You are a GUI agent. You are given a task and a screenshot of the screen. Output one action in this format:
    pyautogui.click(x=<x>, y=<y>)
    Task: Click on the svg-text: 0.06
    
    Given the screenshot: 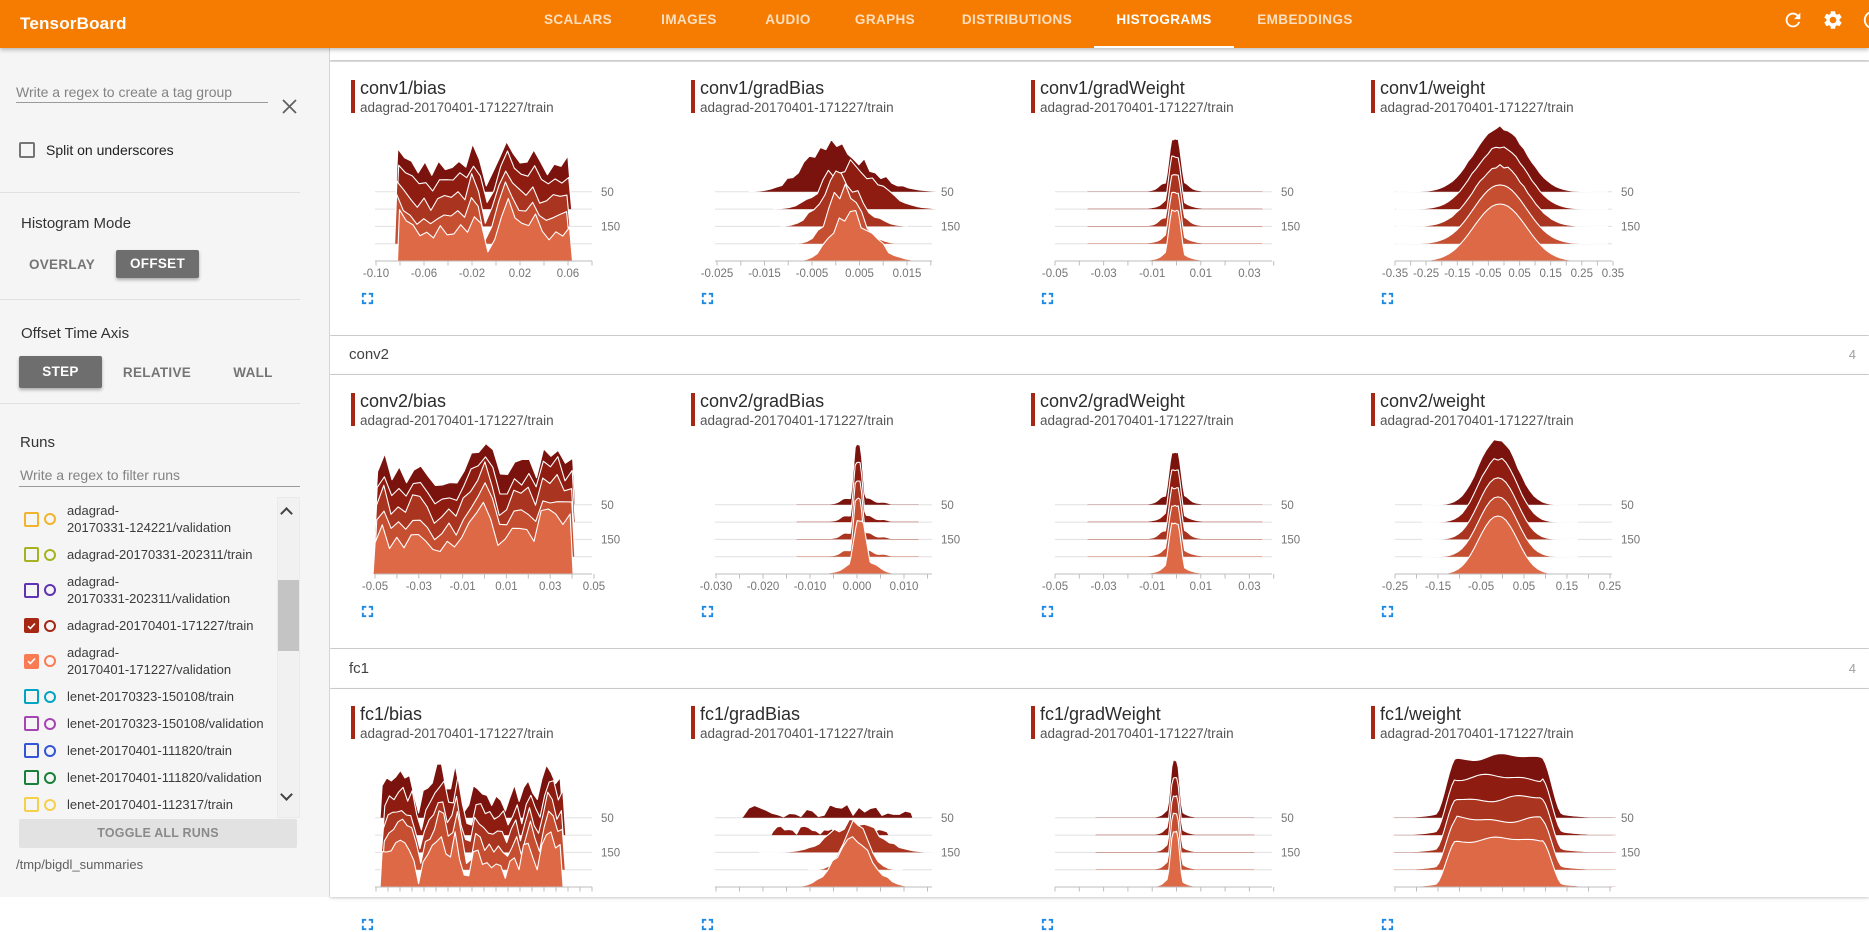 What is the action you would take?
    pyautogui.click(x=568, y=274)
    